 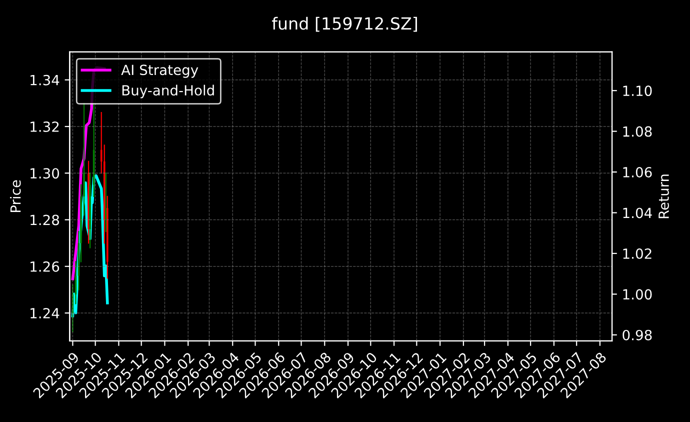 I want to click on chart-title: fund [159712.SZ], so click(x=344, y=24).